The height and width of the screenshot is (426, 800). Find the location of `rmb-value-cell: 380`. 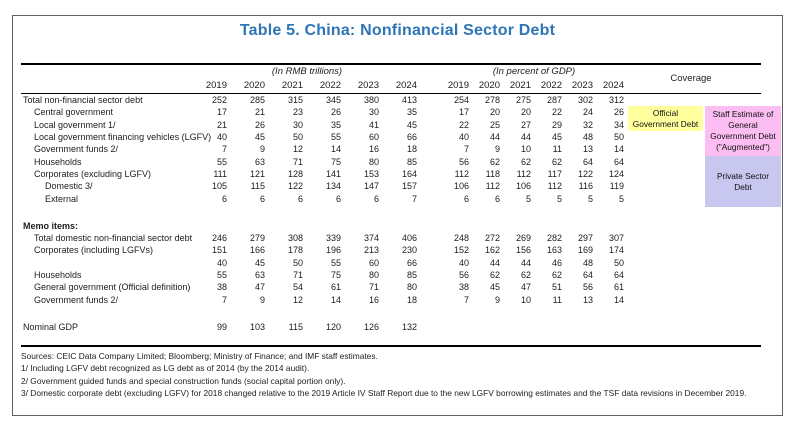

rmb-value-cell: 380 is located at coordinates (371, 100).